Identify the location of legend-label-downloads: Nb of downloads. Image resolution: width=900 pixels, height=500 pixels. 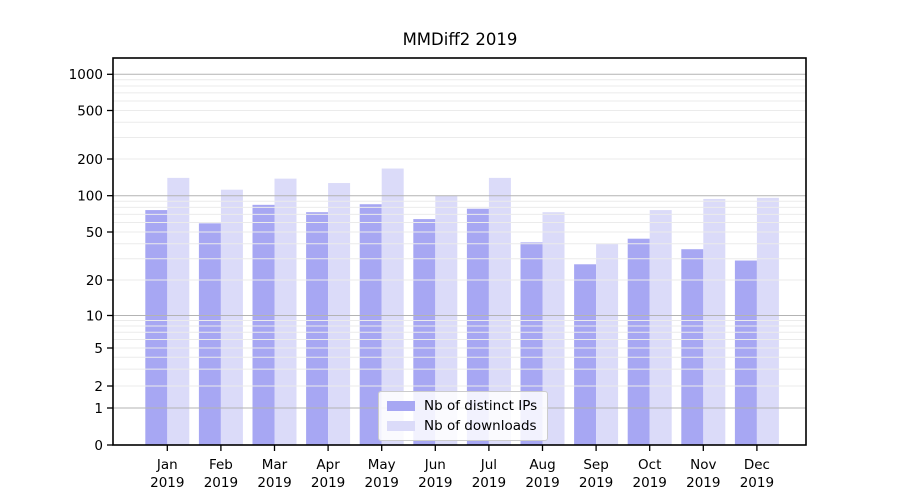
(480, 426).